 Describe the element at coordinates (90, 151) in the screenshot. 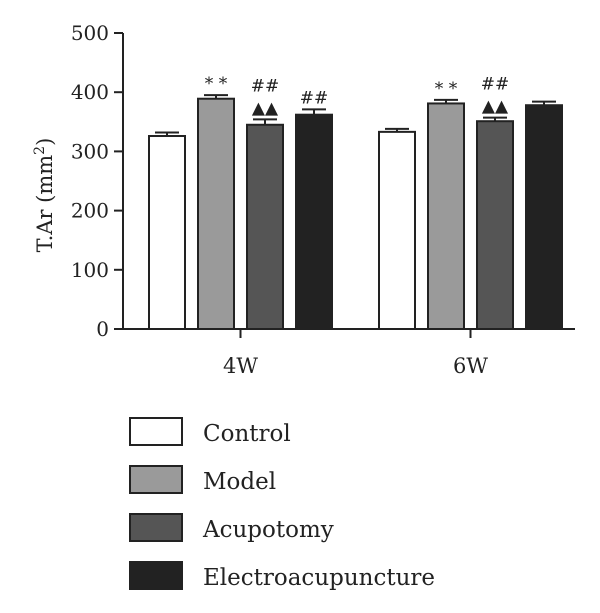

I see `y-tick-label: 300` at that location.